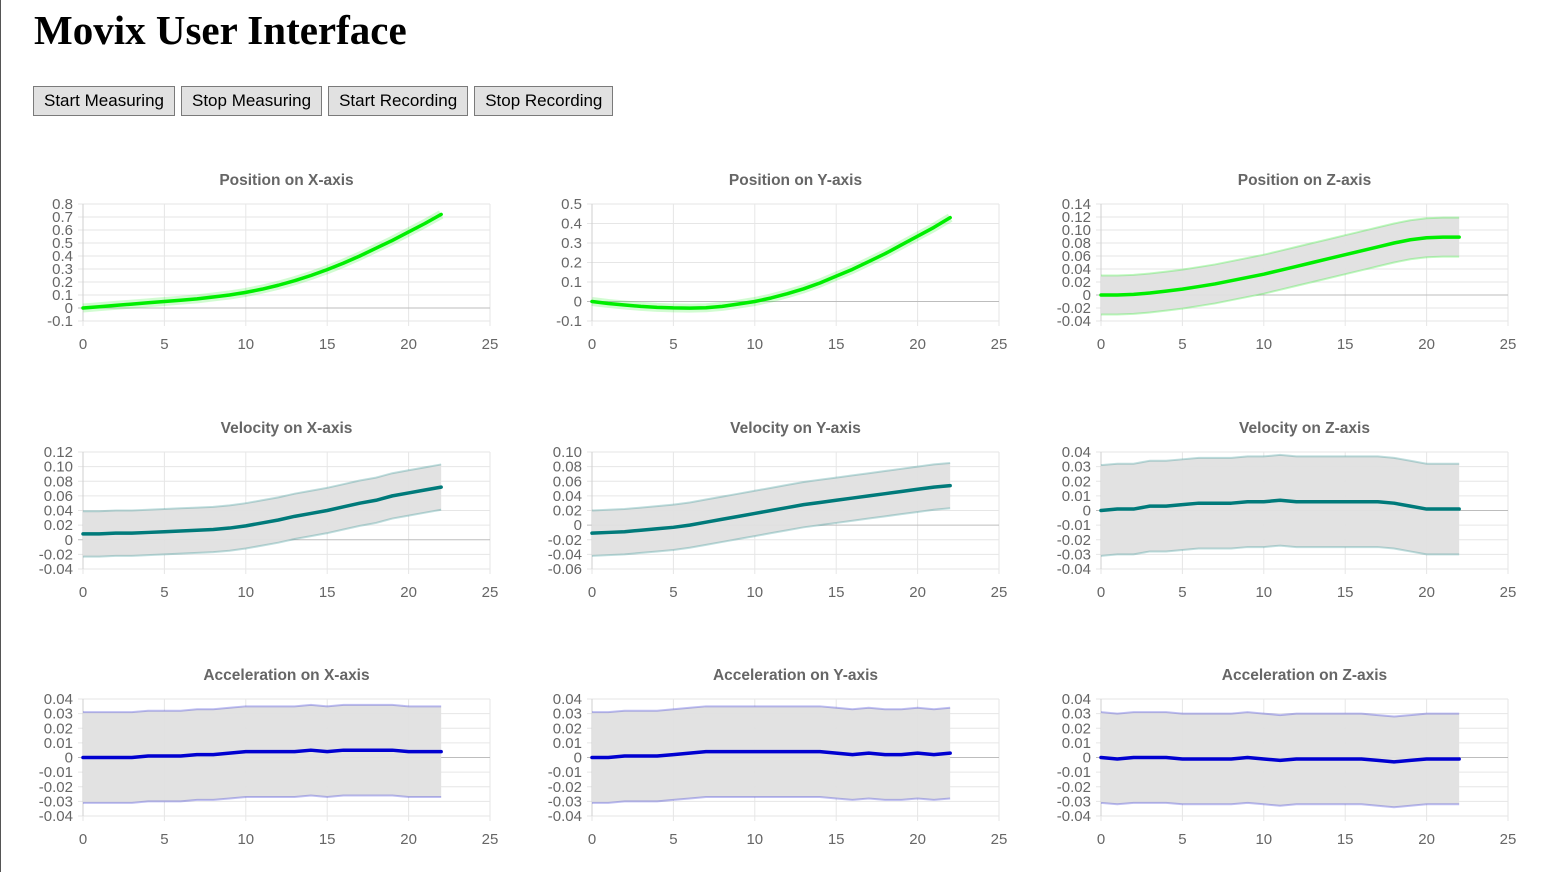  I want to click on chart2-x-tick-label-0: 0, so click(1101, 344).